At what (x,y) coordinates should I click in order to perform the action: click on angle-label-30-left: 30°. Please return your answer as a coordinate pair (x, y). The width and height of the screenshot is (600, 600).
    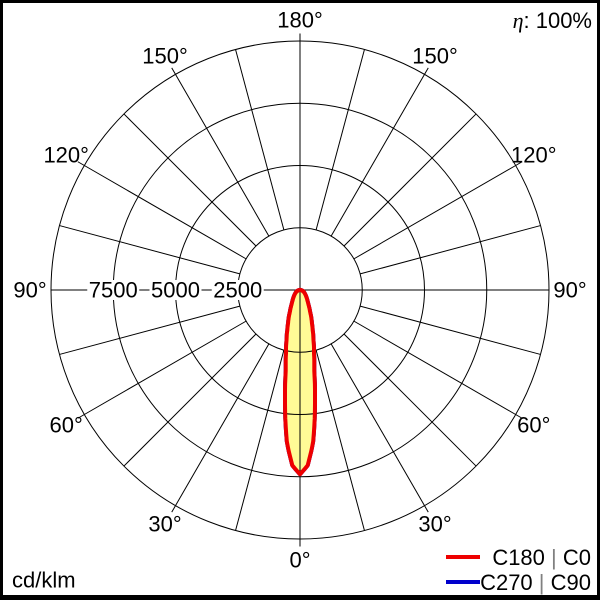
    Looking at the image, I should click on (164, 523).